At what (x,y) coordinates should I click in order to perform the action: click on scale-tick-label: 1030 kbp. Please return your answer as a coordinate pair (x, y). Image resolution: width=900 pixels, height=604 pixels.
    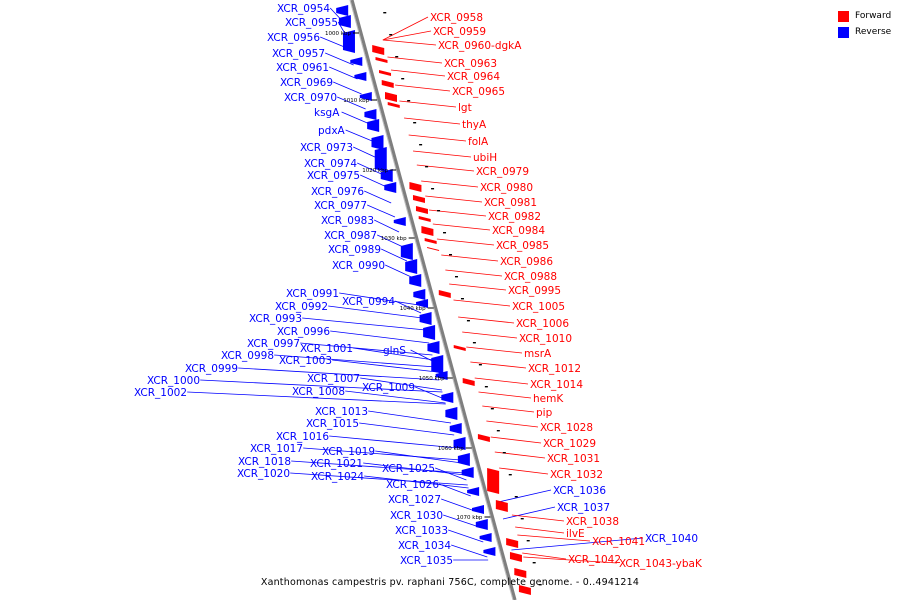
    Looking at the image, I should click on (394, 239).